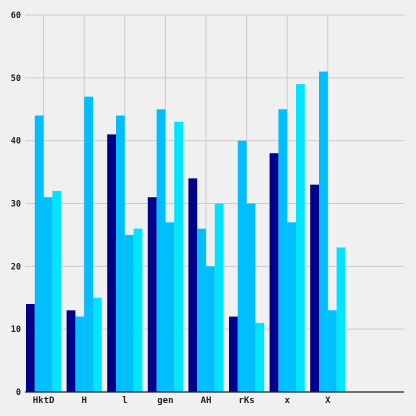  What do you see at coordinates (314, 288) in the screenshot?
I see `bar-s0-X` at bounding box center [314, 288].